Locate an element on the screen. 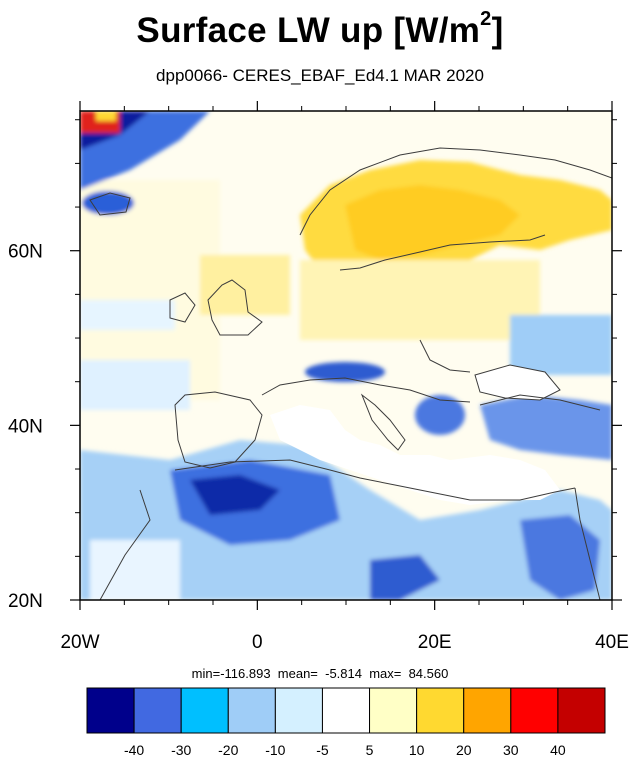 Image resolution: width=640 pixels, height=765 pixels. chart-title-close: ] is located at coordinates (497, 30).